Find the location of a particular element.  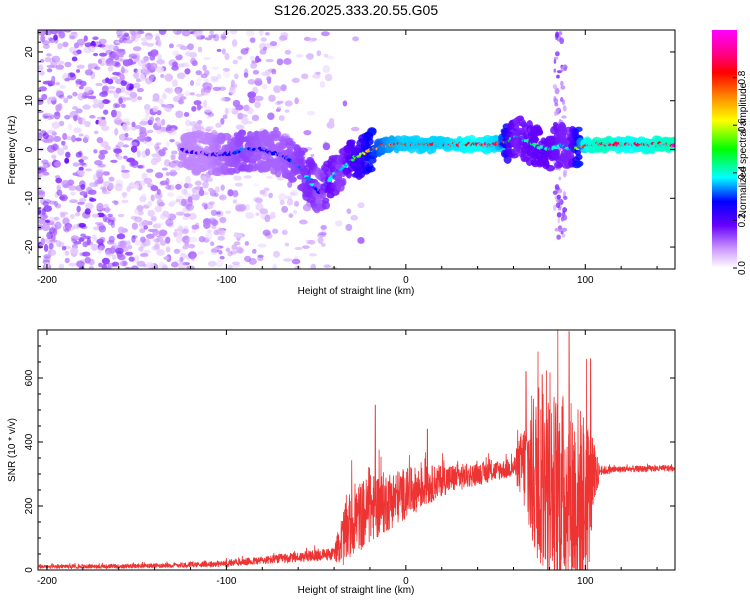

y-tick-label: 20 is located at coordinates (29, 52).